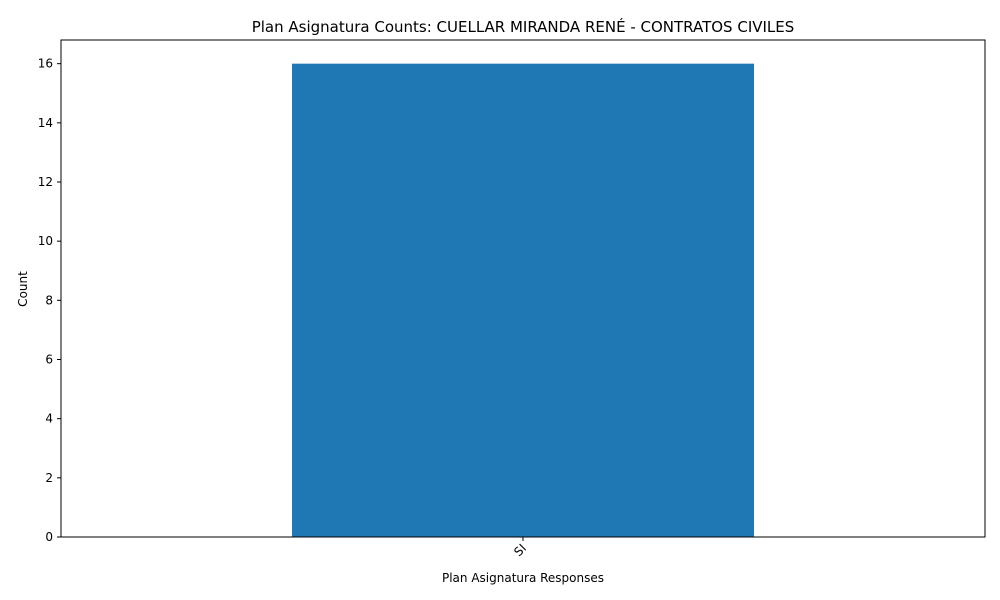  Describe the element at coordinates (49, 478) in the screenshot. I see `y-tick-label: 2` at that location.